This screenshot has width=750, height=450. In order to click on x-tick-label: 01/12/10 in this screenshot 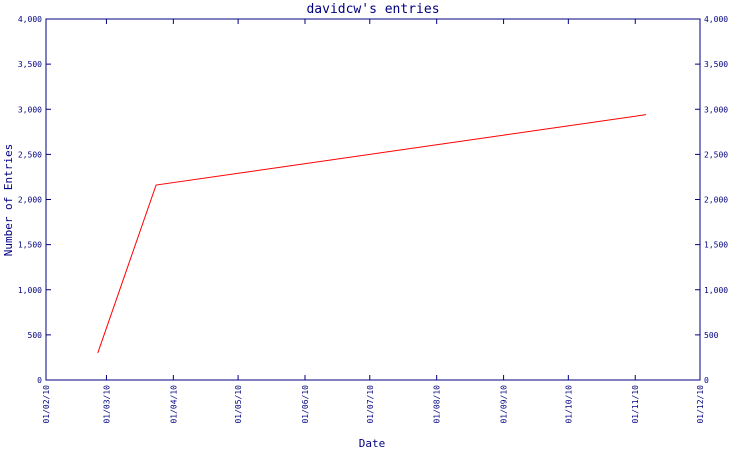, I will do `click(700, 404)`.